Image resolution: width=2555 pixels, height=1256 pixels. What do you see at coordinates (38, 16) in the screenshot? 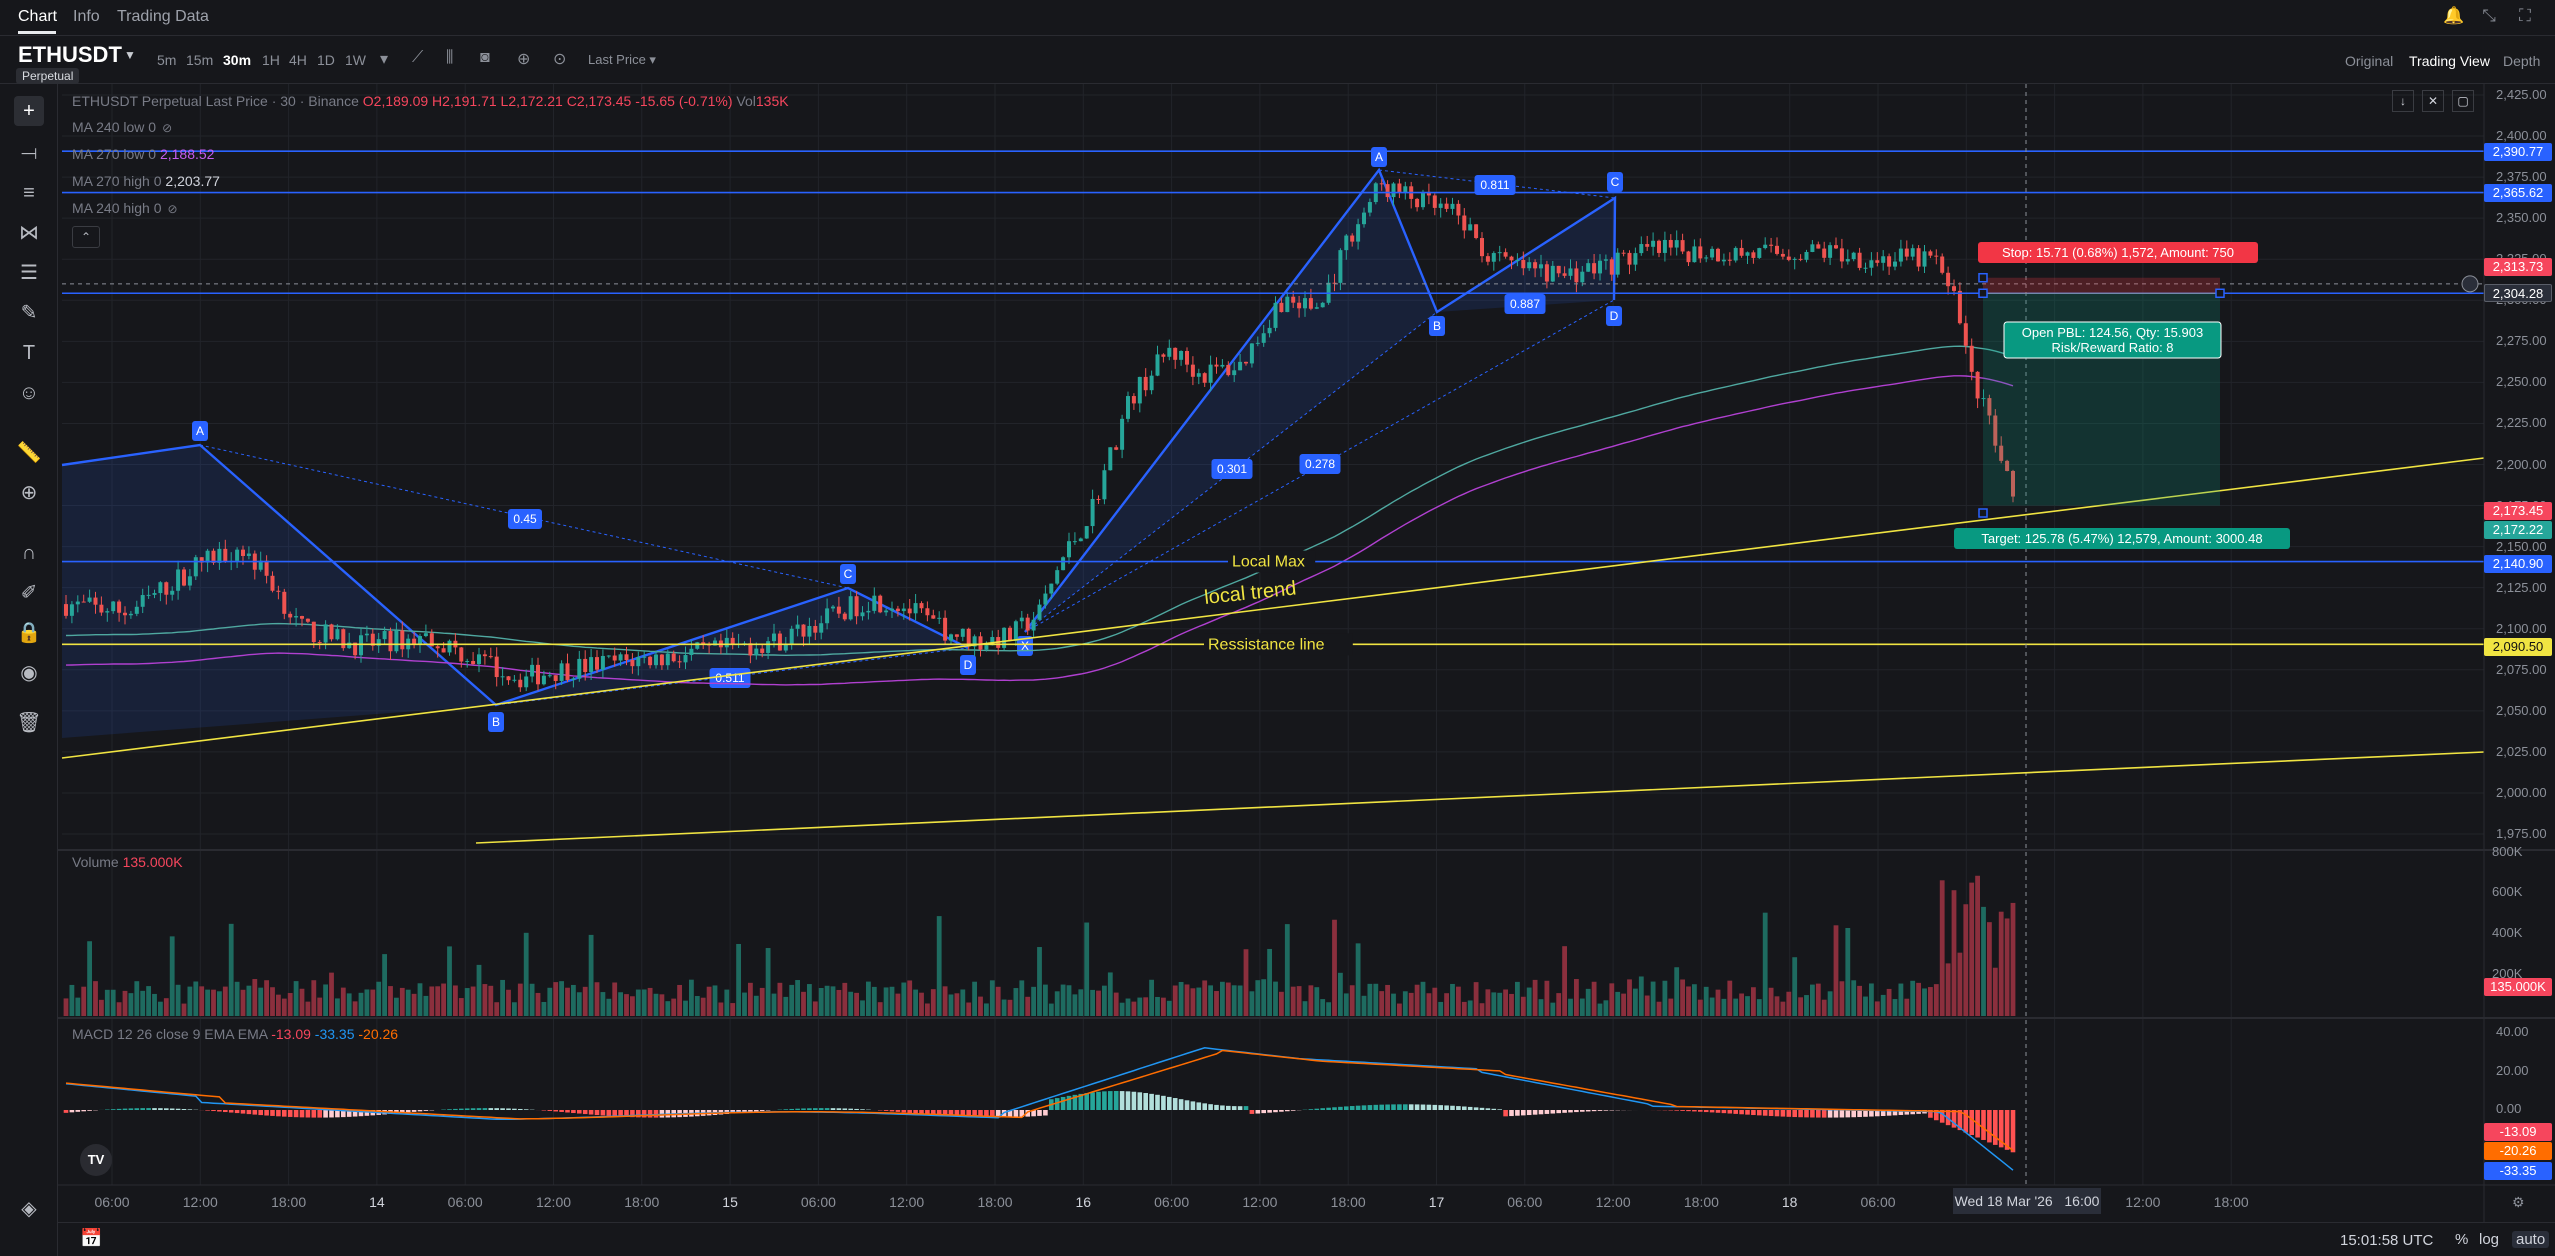
I see `tab-chart: Chart` at bounding box center [38, 16].